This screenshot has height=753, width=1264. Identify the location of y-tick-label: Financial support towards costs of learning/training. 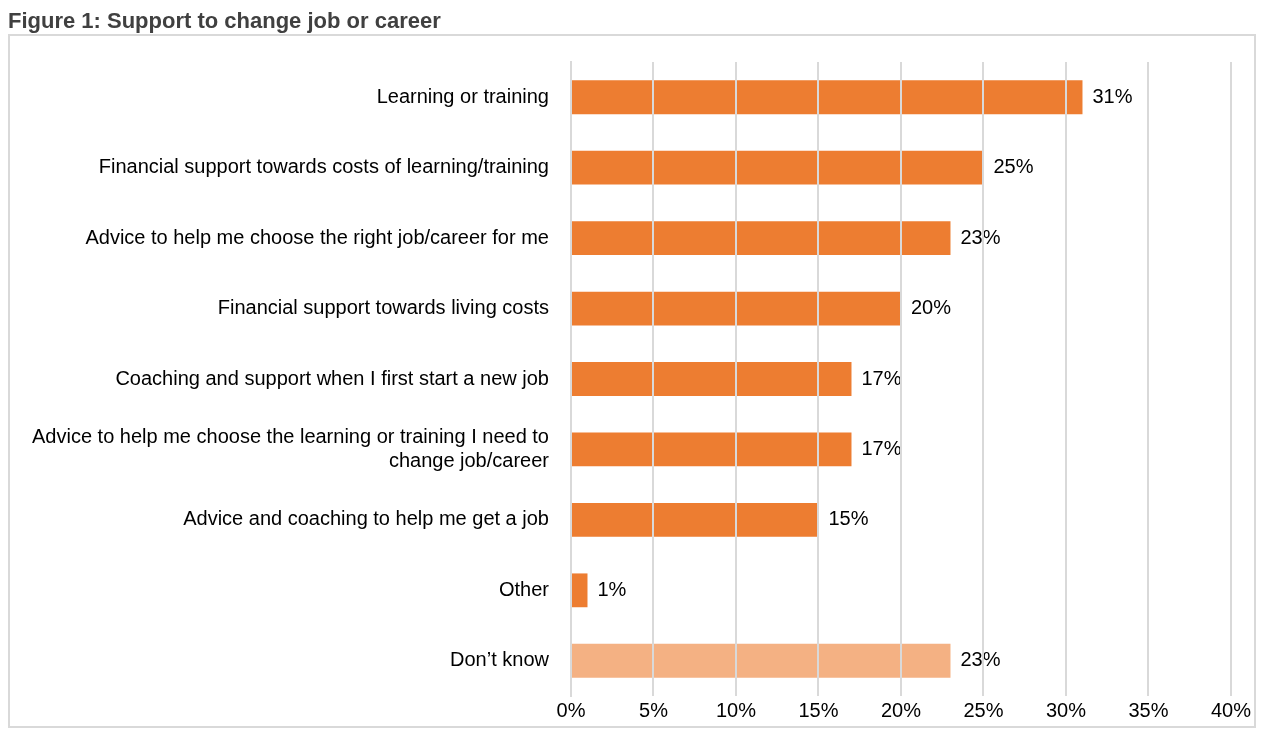
(323, 166).